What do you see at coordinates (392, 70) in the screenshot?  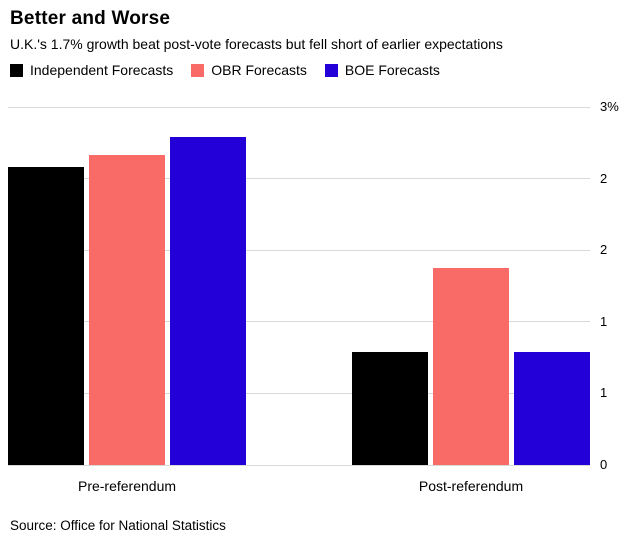 I see `legend-label: BOE Forecasts` at bounding box center [392, 70].